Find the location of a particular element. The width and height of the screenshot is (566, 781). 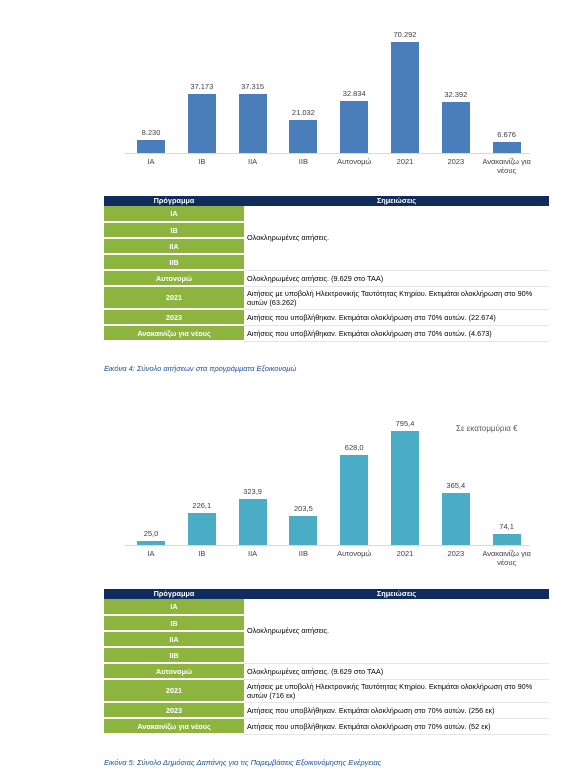

value-label: 203,5 is located at coordinates (303, 508).